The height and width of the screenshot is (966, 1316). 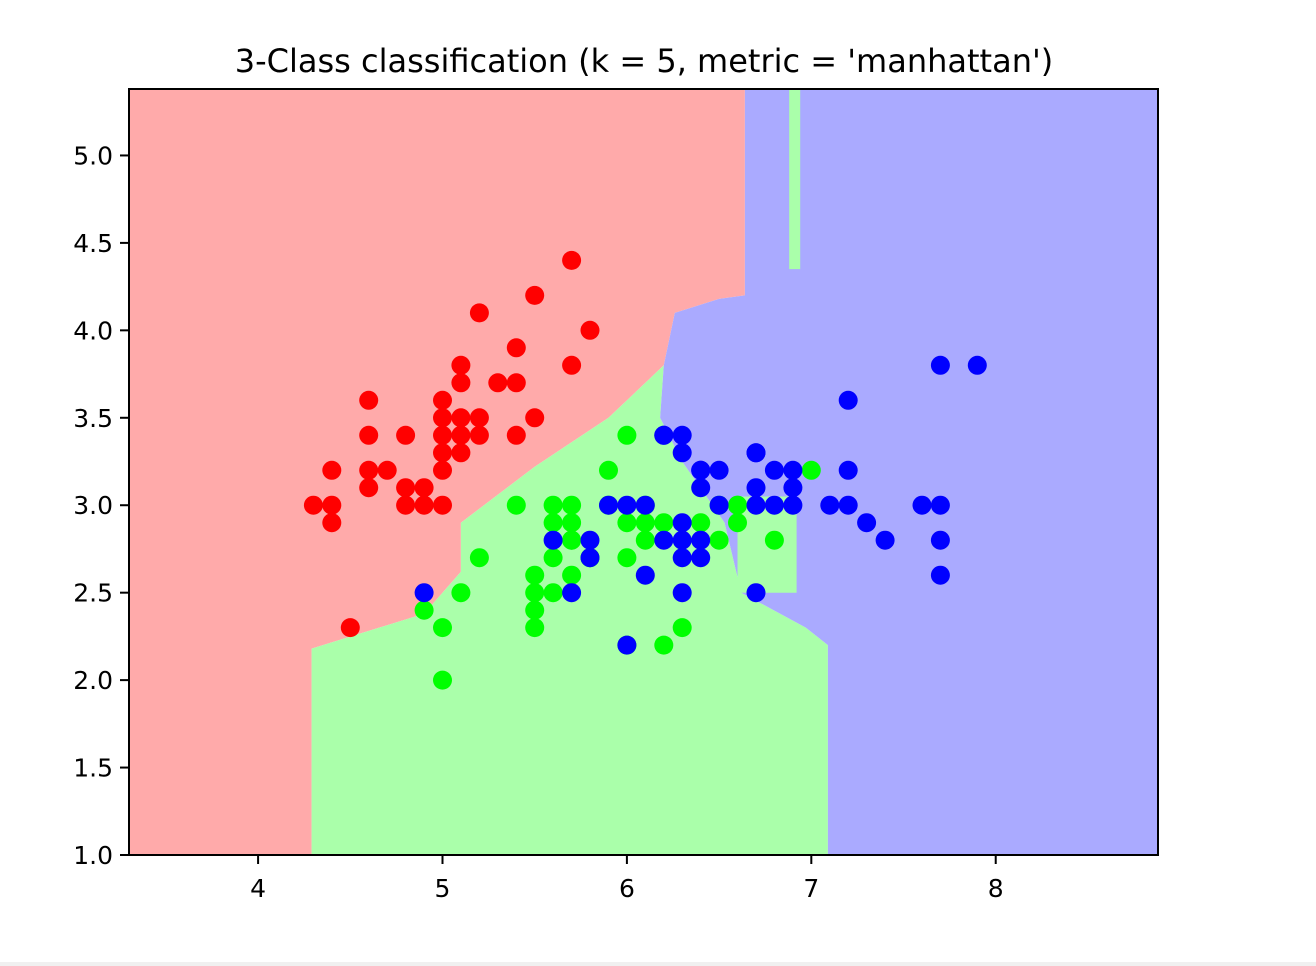 I want to click on y-axis: 1.0 1.5 2.0 2.5 3.0 3.5 4.0 4.5 5.0, so click(x=101, y=505).